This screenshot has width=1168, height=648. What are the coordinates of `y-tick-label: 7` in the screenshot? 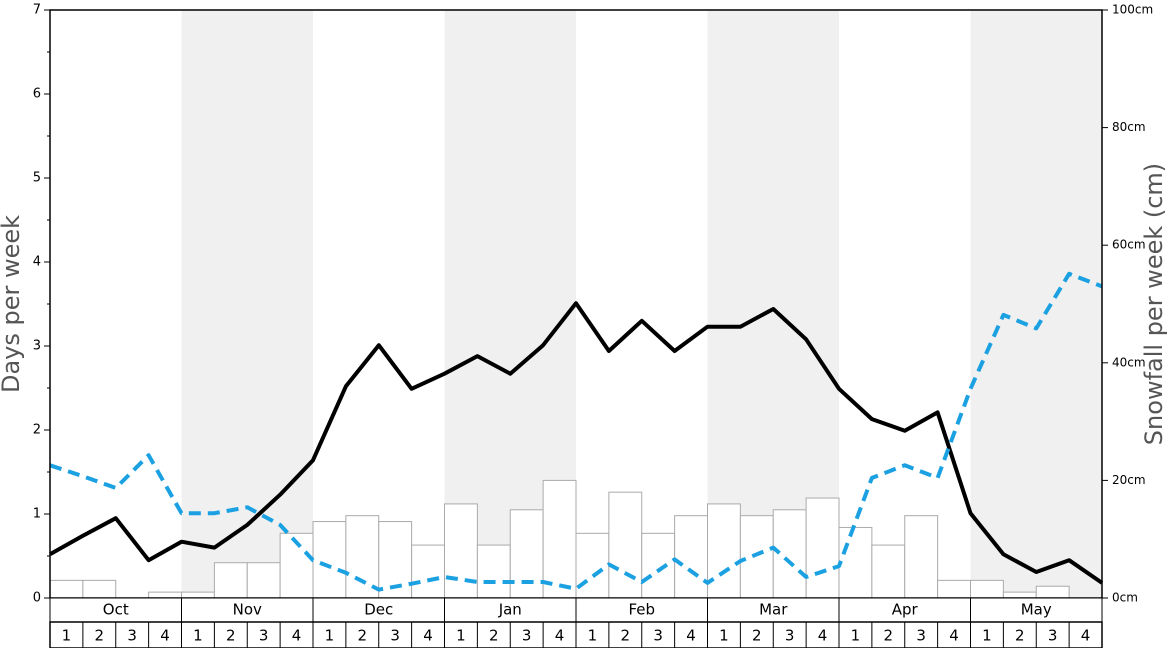 It's located at (37, 10).